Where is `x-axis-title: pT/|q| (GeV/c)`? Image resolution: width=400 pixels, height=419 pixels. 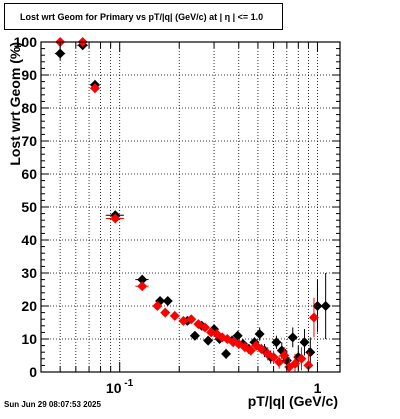
x-axis-title: pT/|q| (GeV/c) is located at coordinates (293, 401).